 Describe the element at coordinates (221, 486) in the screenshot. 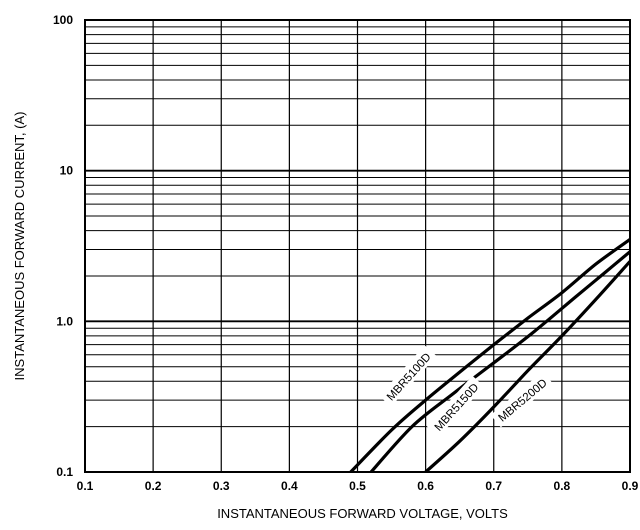

I see `x-tick-label: 0.3` at that location.